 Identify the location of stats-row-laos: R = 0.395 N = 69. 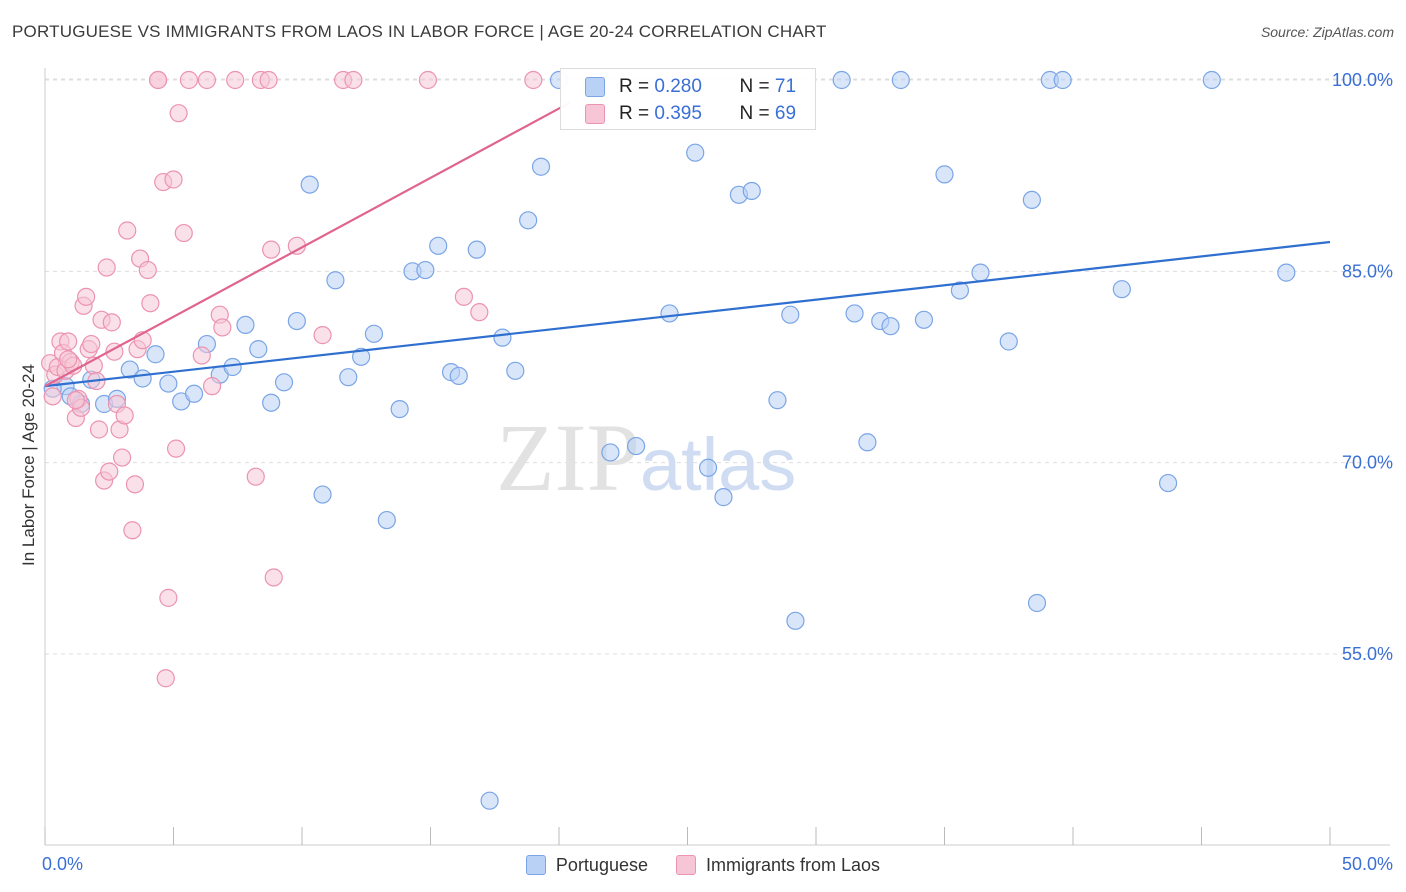
(691, 114).